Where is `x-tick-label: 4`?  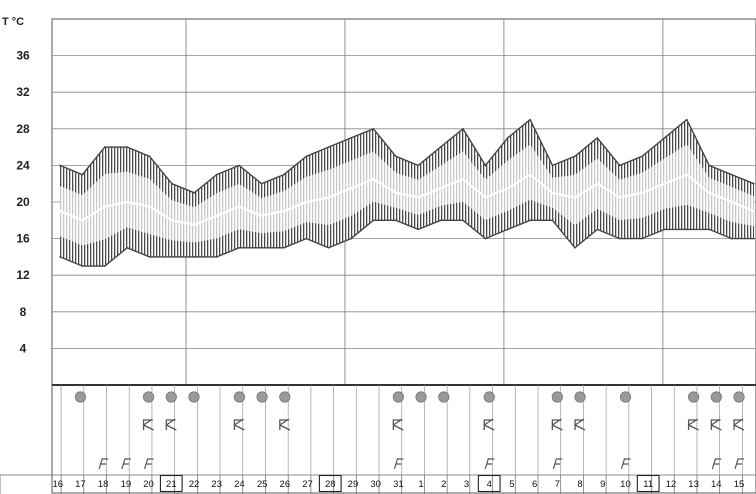 x-tick-label: 4 is located at coordinates (489, 484).